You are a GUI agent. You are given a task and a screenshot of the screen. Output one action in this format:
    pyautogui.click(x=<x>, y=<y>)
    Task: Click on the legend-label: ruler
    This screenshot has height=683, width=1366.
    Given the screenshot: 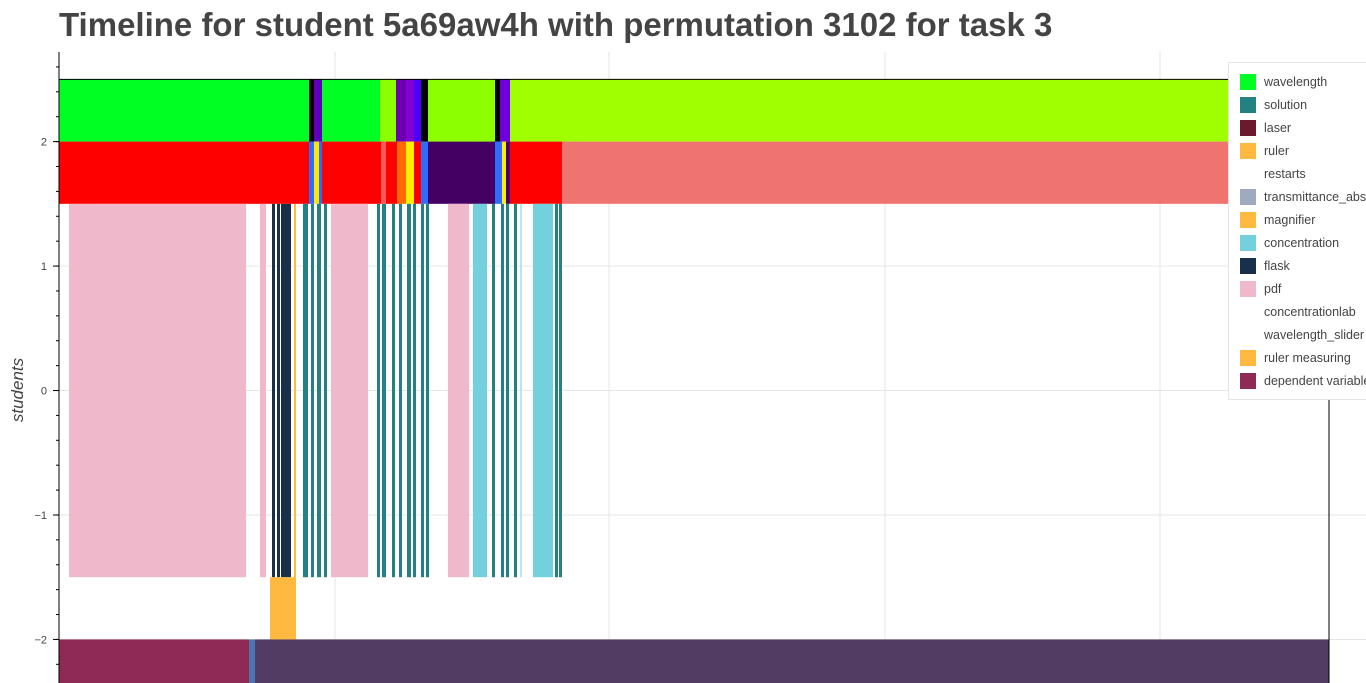 What is the action you would take?
    pyautogui.click(x=1277, y=150)
    